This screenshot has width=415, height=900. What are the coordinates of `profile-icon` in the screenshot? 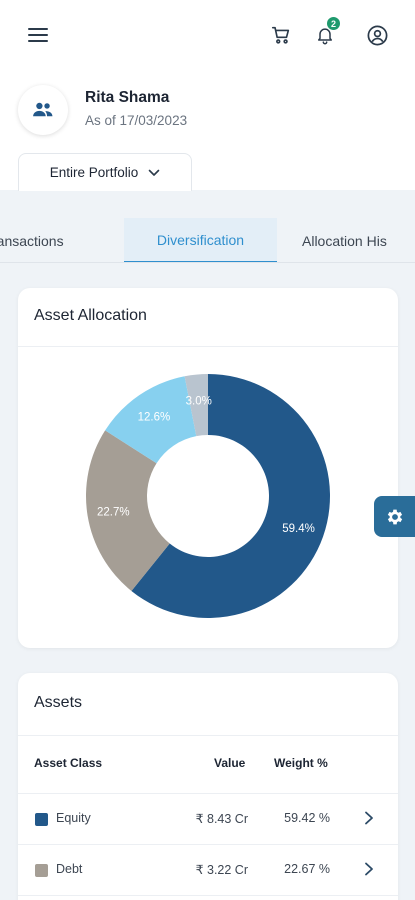 It's located at (377, 35).